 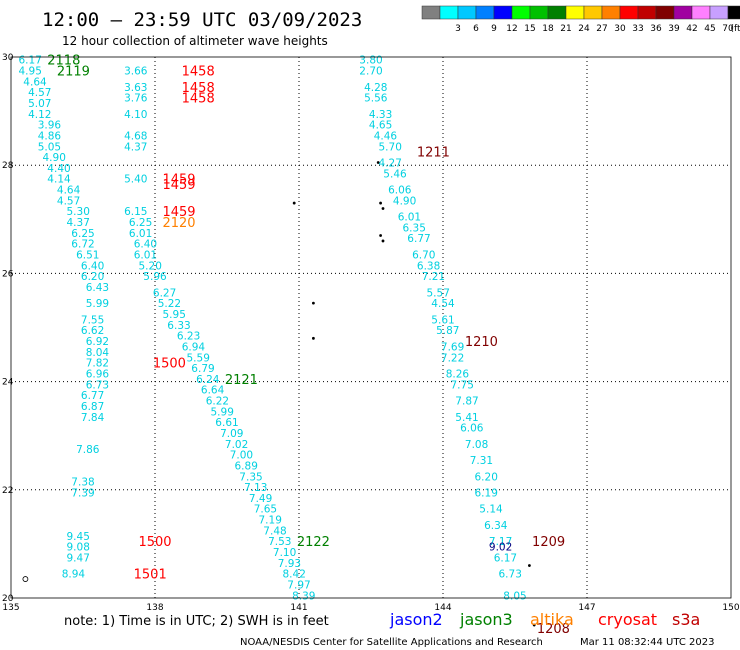 I want to click on legend-label: 6, so click(x=476, y=29).